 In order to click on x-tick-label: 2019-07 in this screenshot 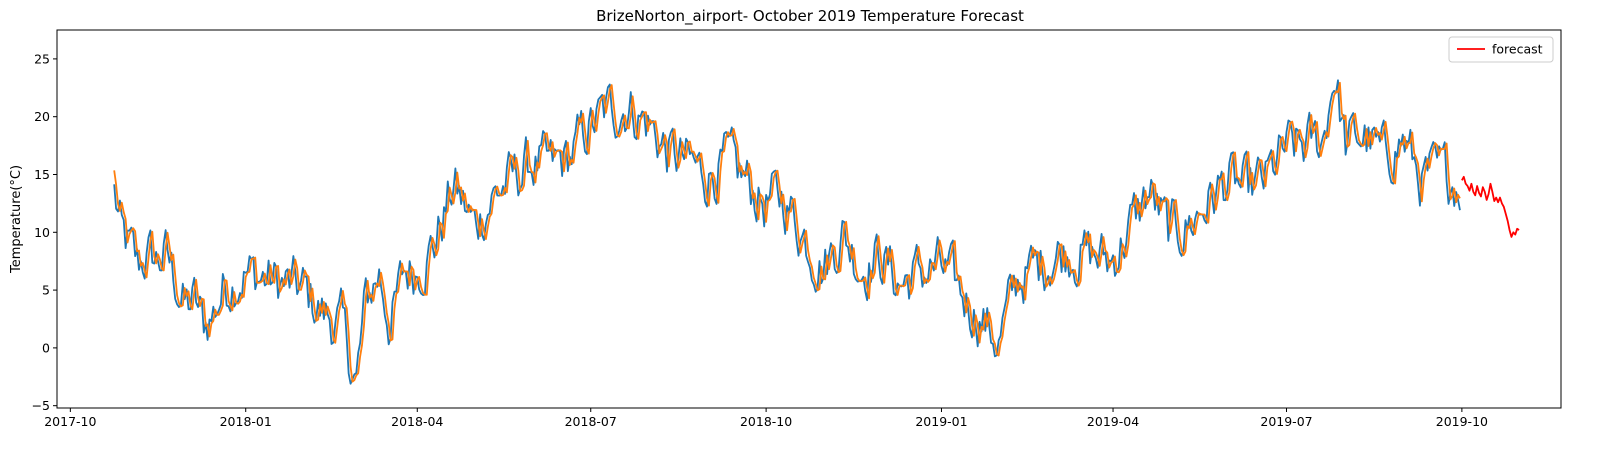, I will do `click(1286, 421)`.